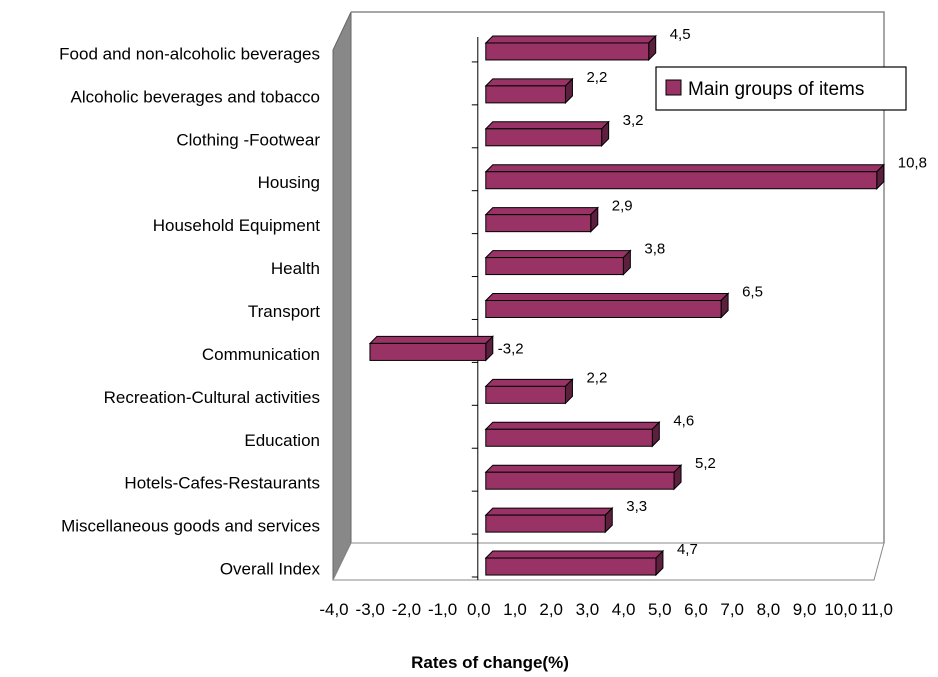 The image size is (938, 677). I want to click on data-label: 3,2, so click(633, 120).